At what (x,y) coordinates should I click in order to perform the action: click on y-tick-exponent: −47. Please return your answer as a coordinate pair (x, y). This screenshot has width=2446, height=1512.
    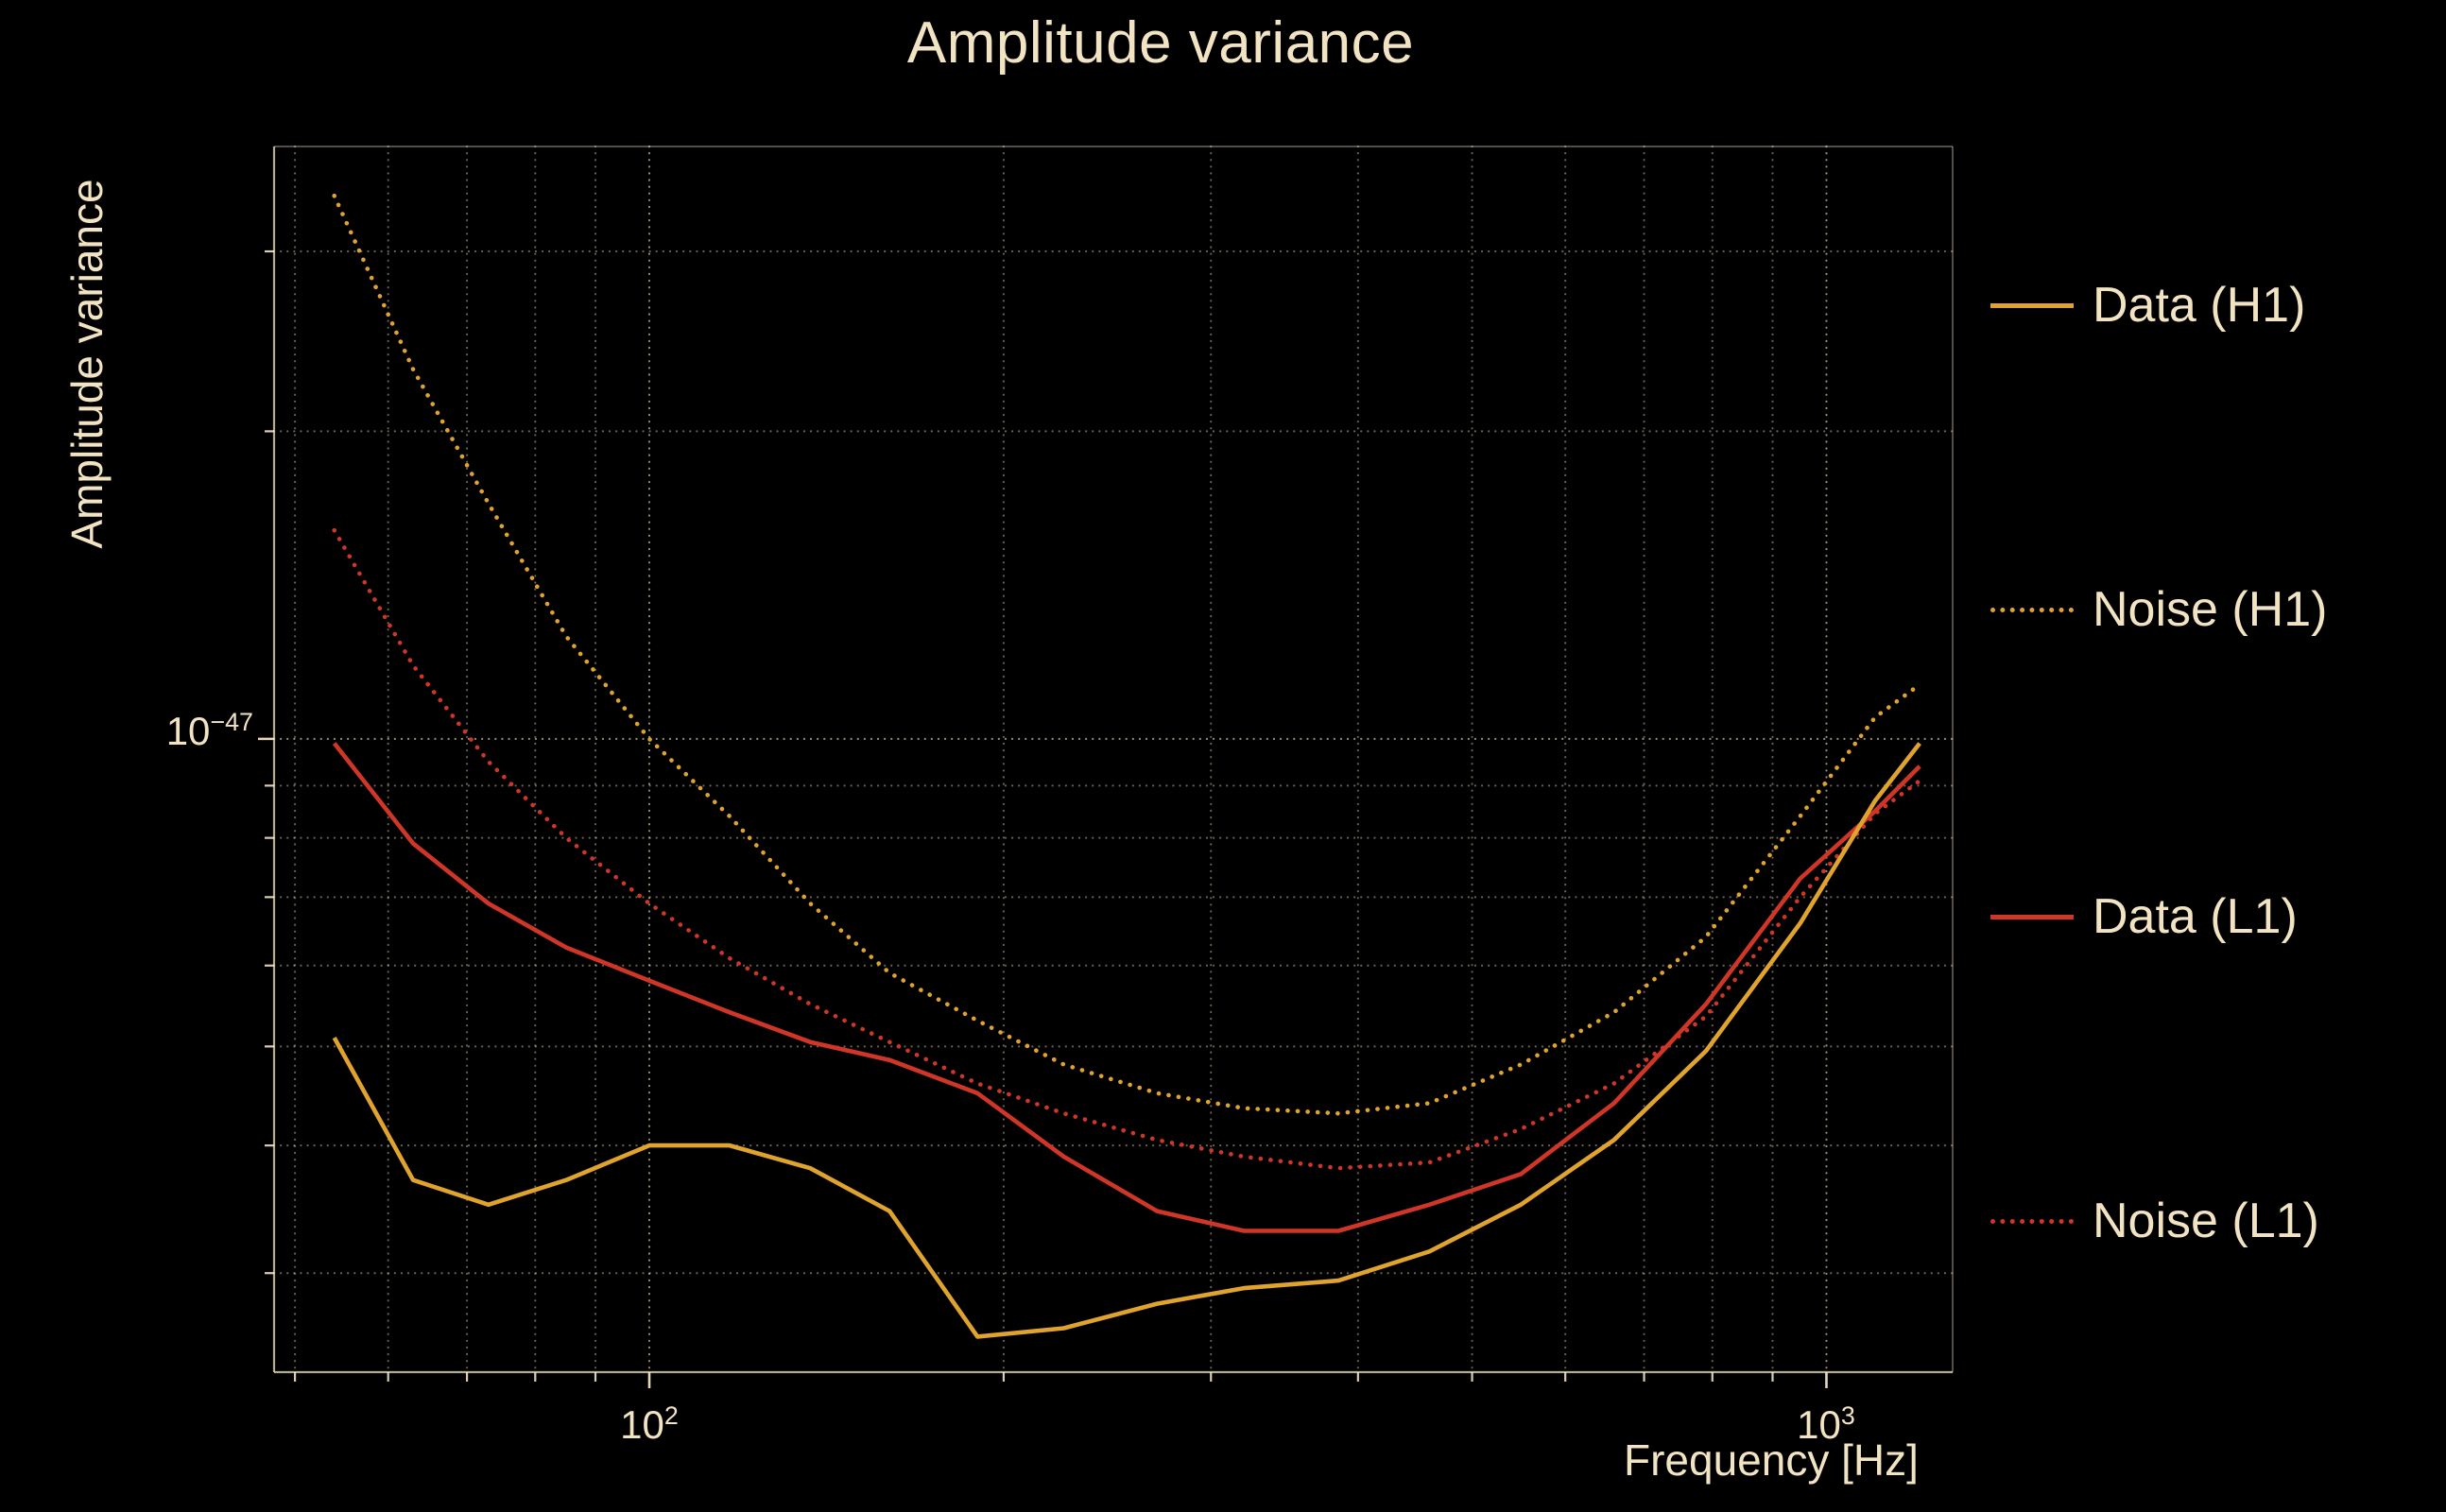
    Looking at the image, I should click on (231, 722).